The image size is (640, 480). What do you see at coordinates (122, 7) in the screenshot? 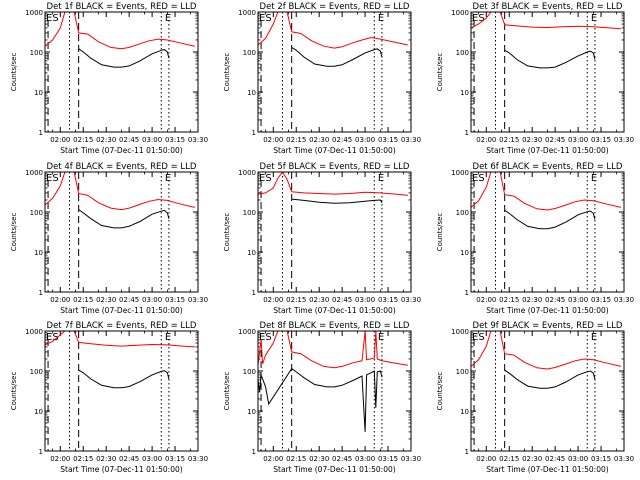
I see `chart-title: Det 1f BLACK = Events, RED = LLD` at bounding box center [122, 7].